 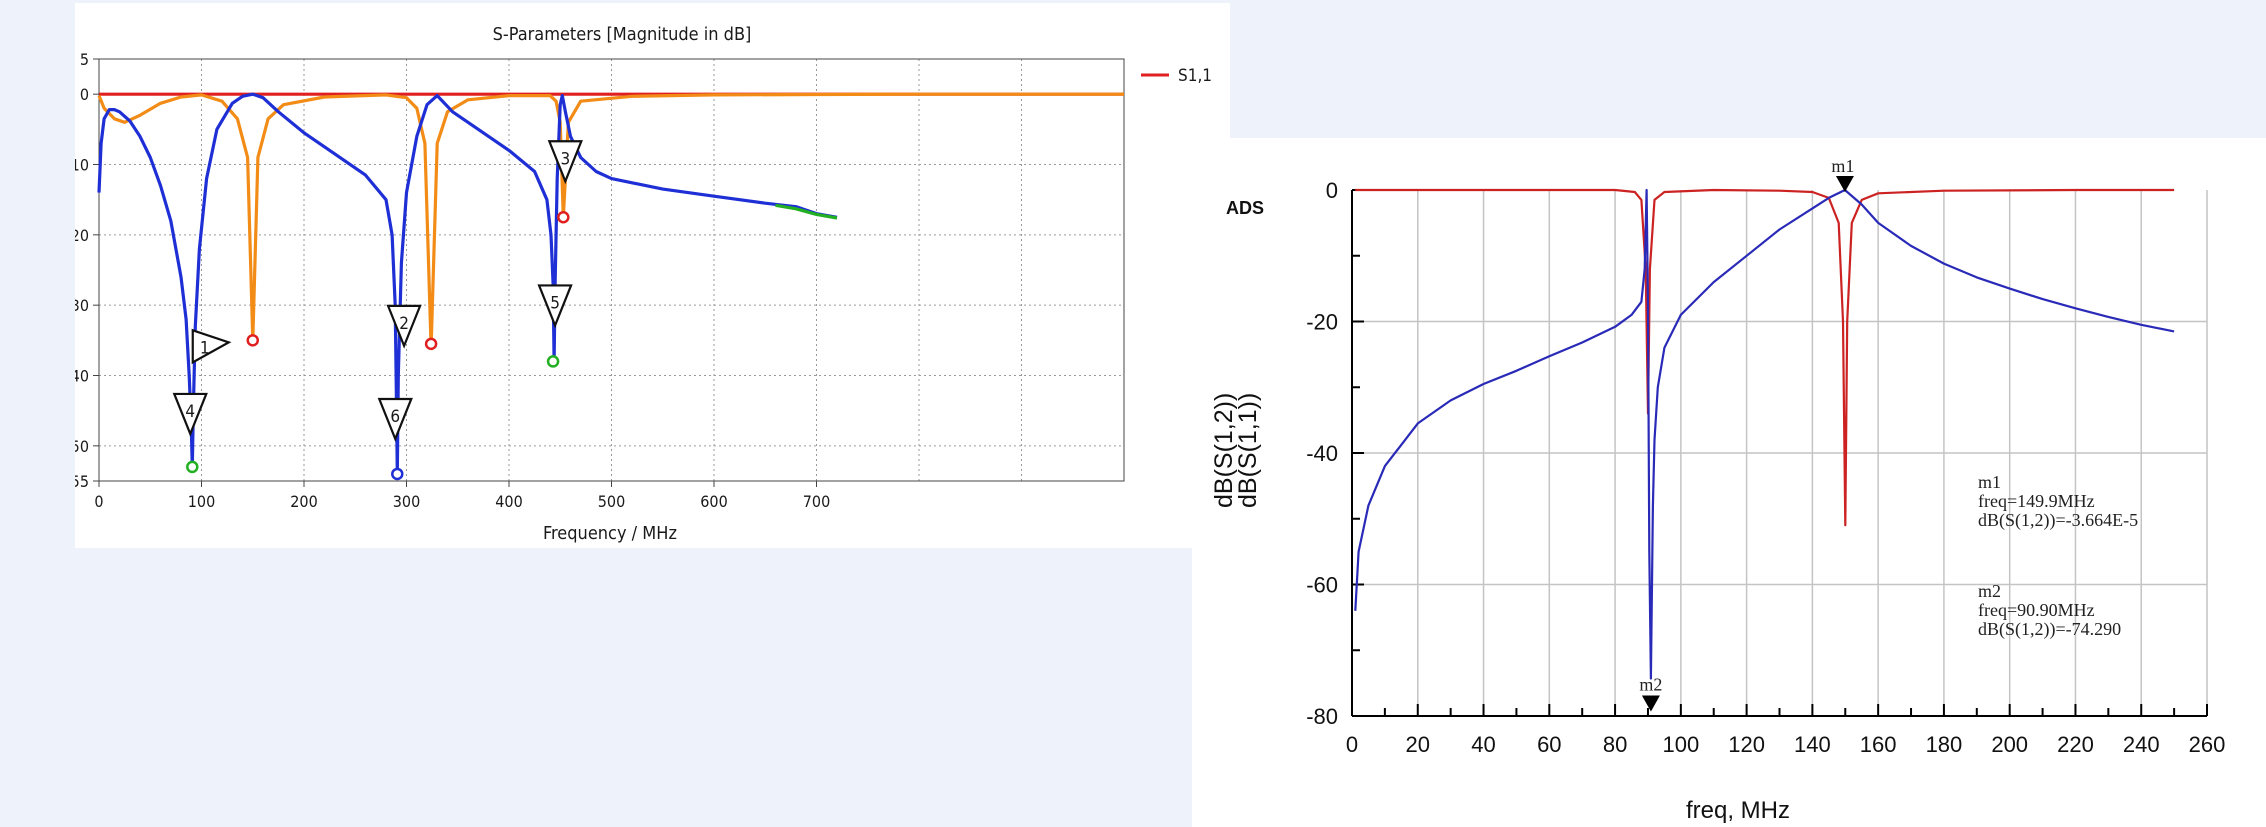 What do you see at coordinates (1549, 744) in the screenshot?
I see `x-tick-label: 60` at bounding box center [1549, 744].